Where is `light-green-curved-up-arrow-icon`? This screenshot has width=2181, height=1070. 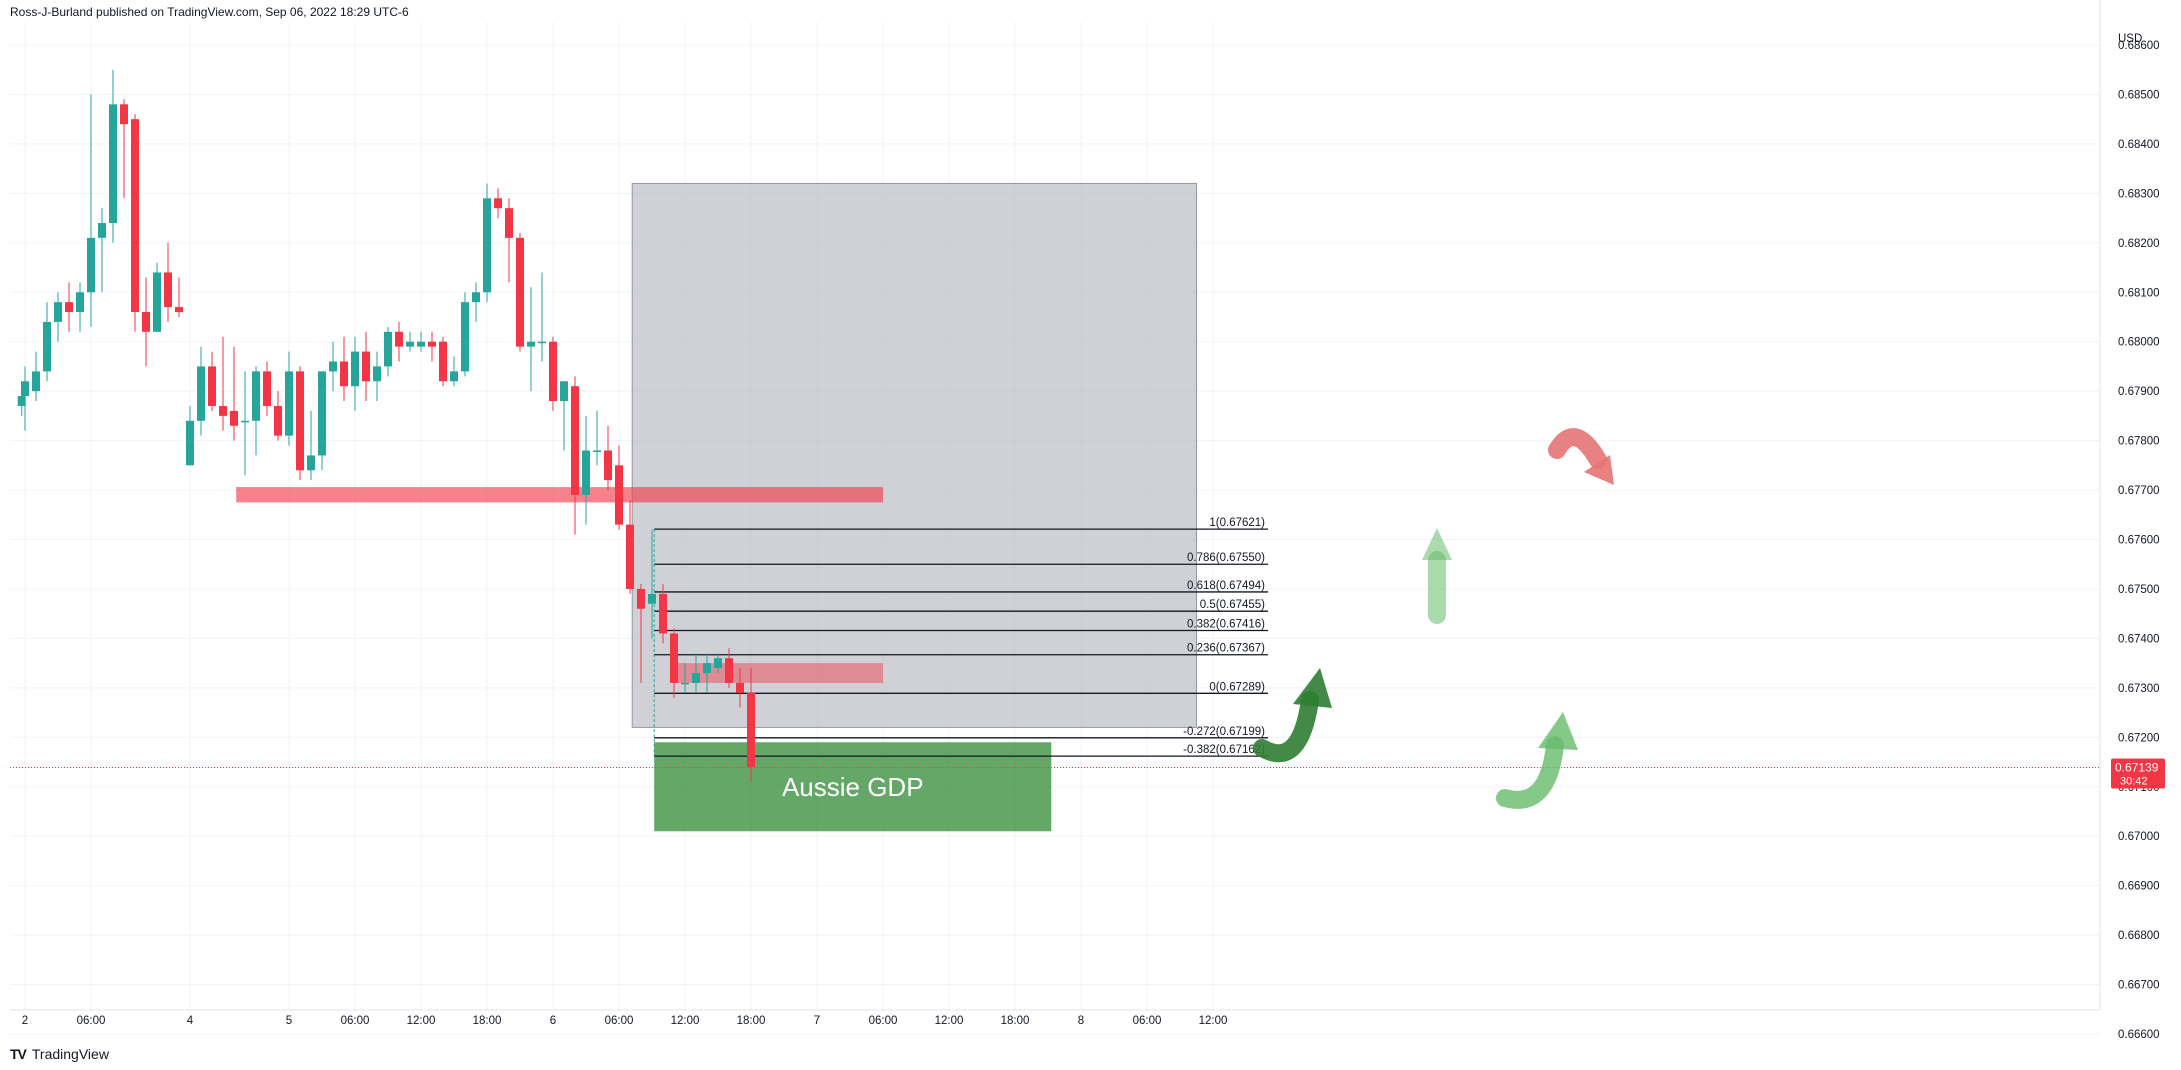
light-green-curved-up-arrow-icon is located at coordinates (1530, 772).